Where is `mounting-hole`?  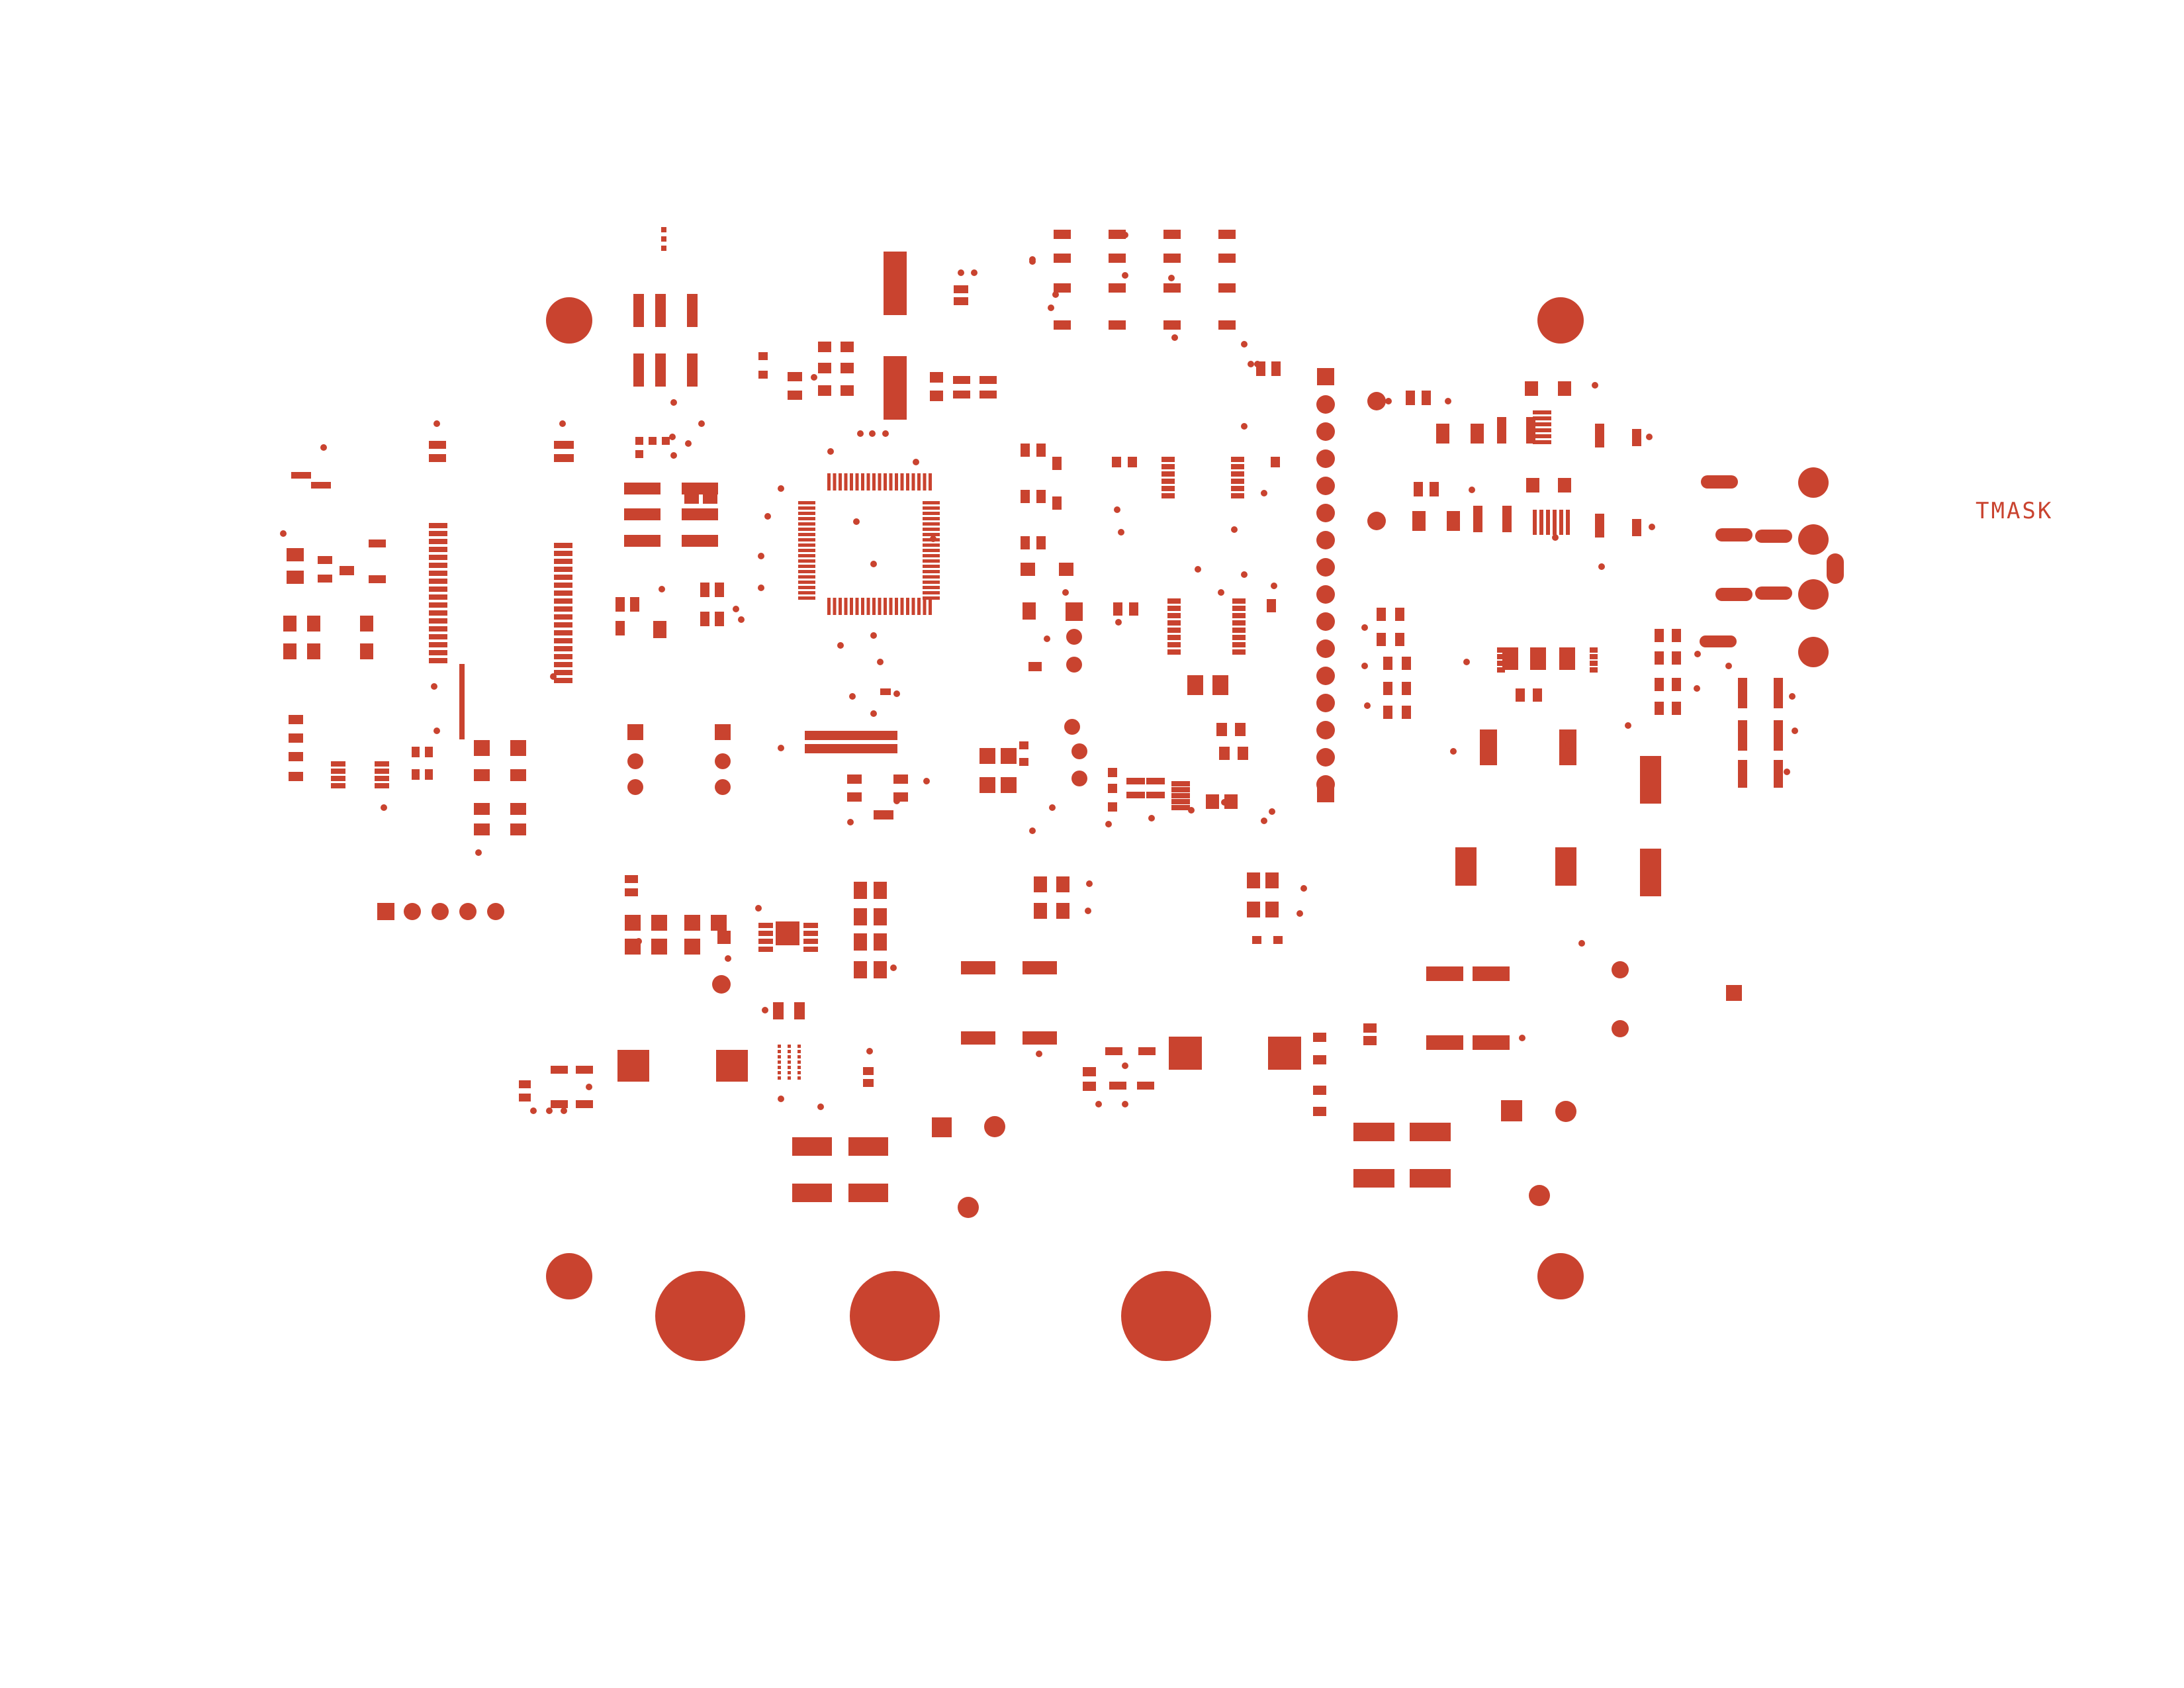
mounting-hole is located at coordinates (569, 1276).